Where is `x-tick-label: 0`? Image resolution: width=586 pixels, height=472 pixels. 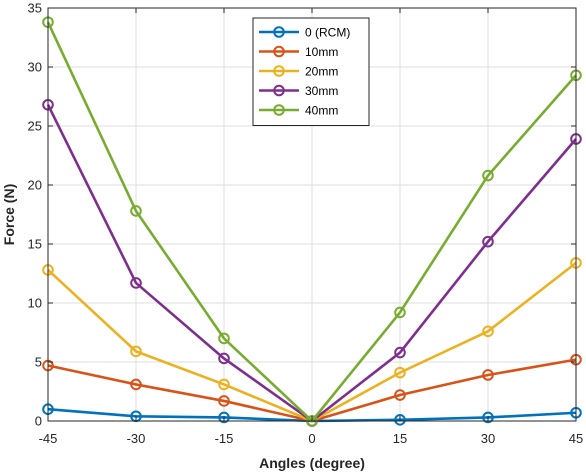
x-tick-label: 0 is located at coordinates (311, 438).